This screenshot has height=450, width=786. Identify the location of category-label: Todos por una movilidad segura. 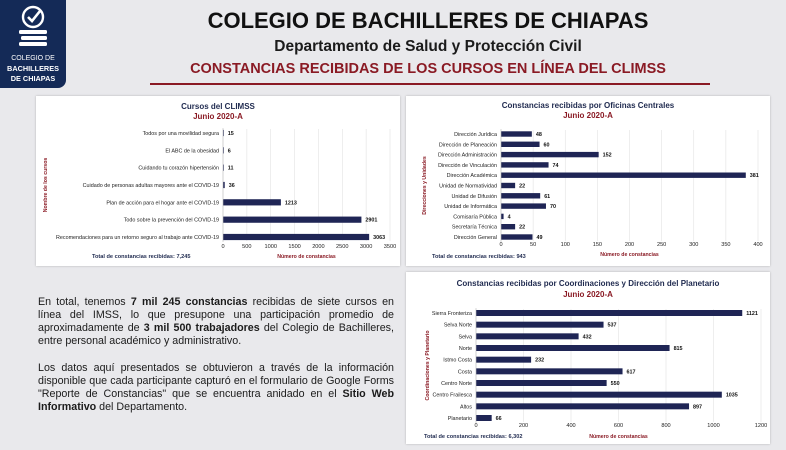
(181, 134).